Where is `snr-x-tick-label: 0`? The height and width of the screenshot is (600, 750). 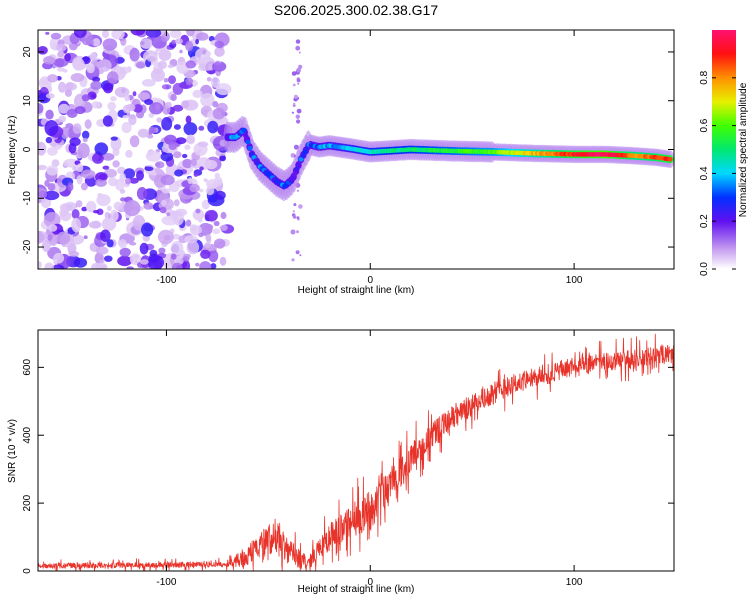 snr-x-tick-label: 0 is located at coordinates (370, 582).